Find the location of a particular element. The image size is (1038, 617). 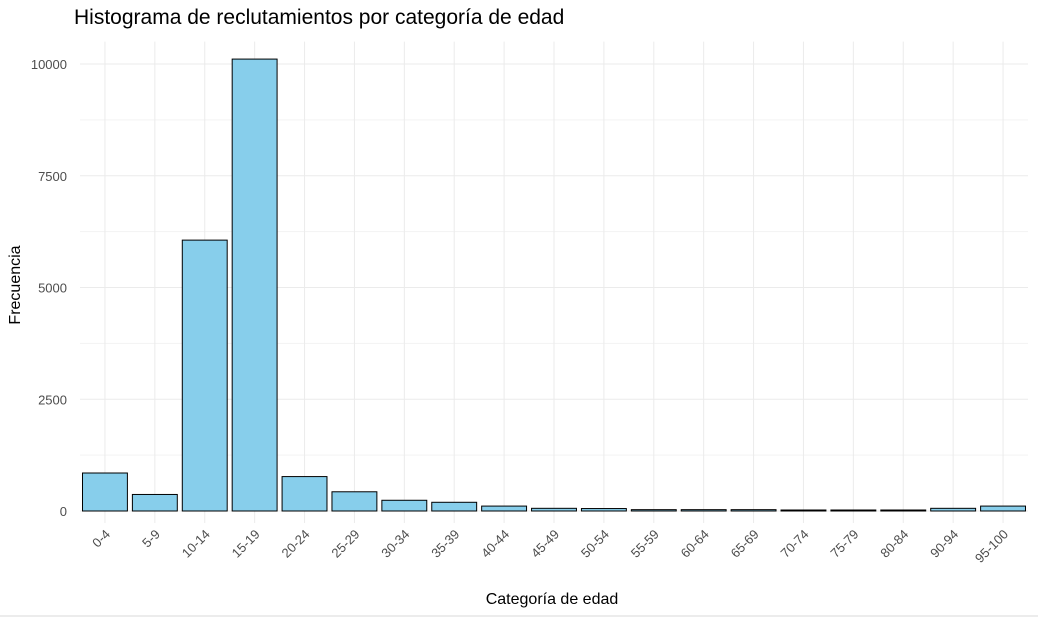

x-tick-label: 30-34 is located at coordinates (395, 544).